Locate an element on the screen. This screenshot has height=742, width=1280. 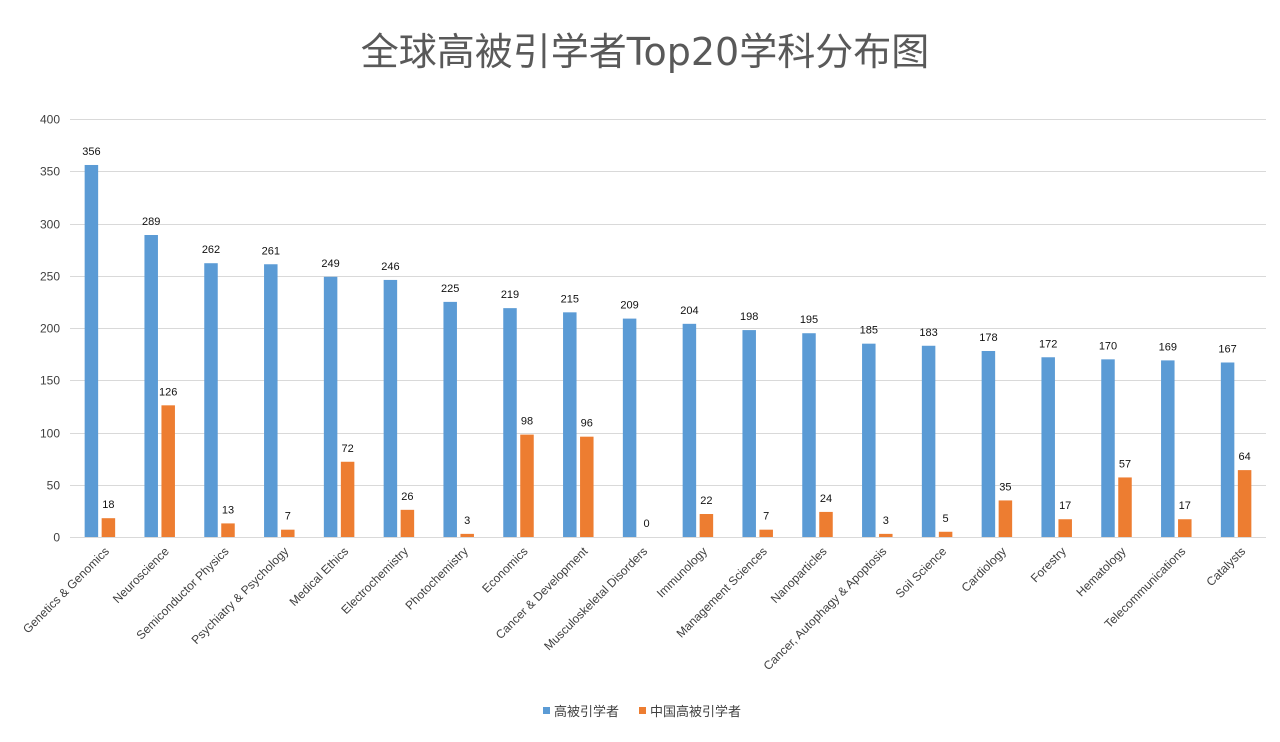
y-tick-label: 50 is located at coordinates (54, 486).